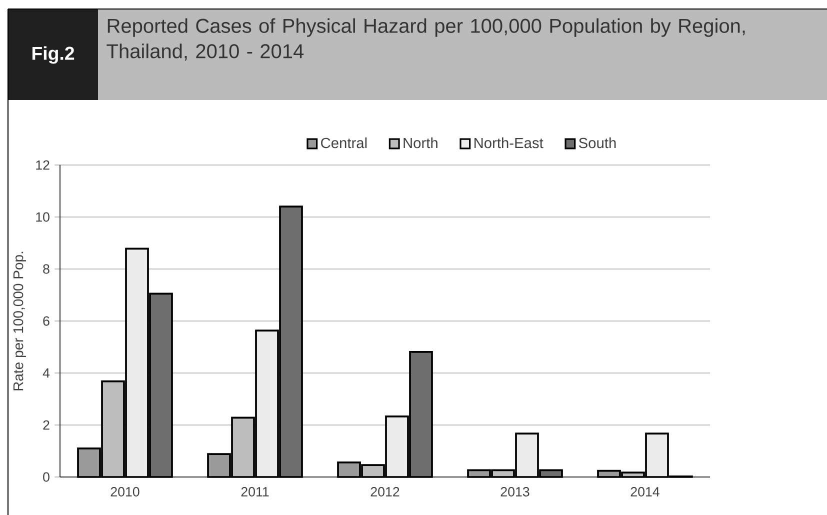  Describe the element at coordinates (421, 142) in the screenshot. I see `legend-label: North` at that location.